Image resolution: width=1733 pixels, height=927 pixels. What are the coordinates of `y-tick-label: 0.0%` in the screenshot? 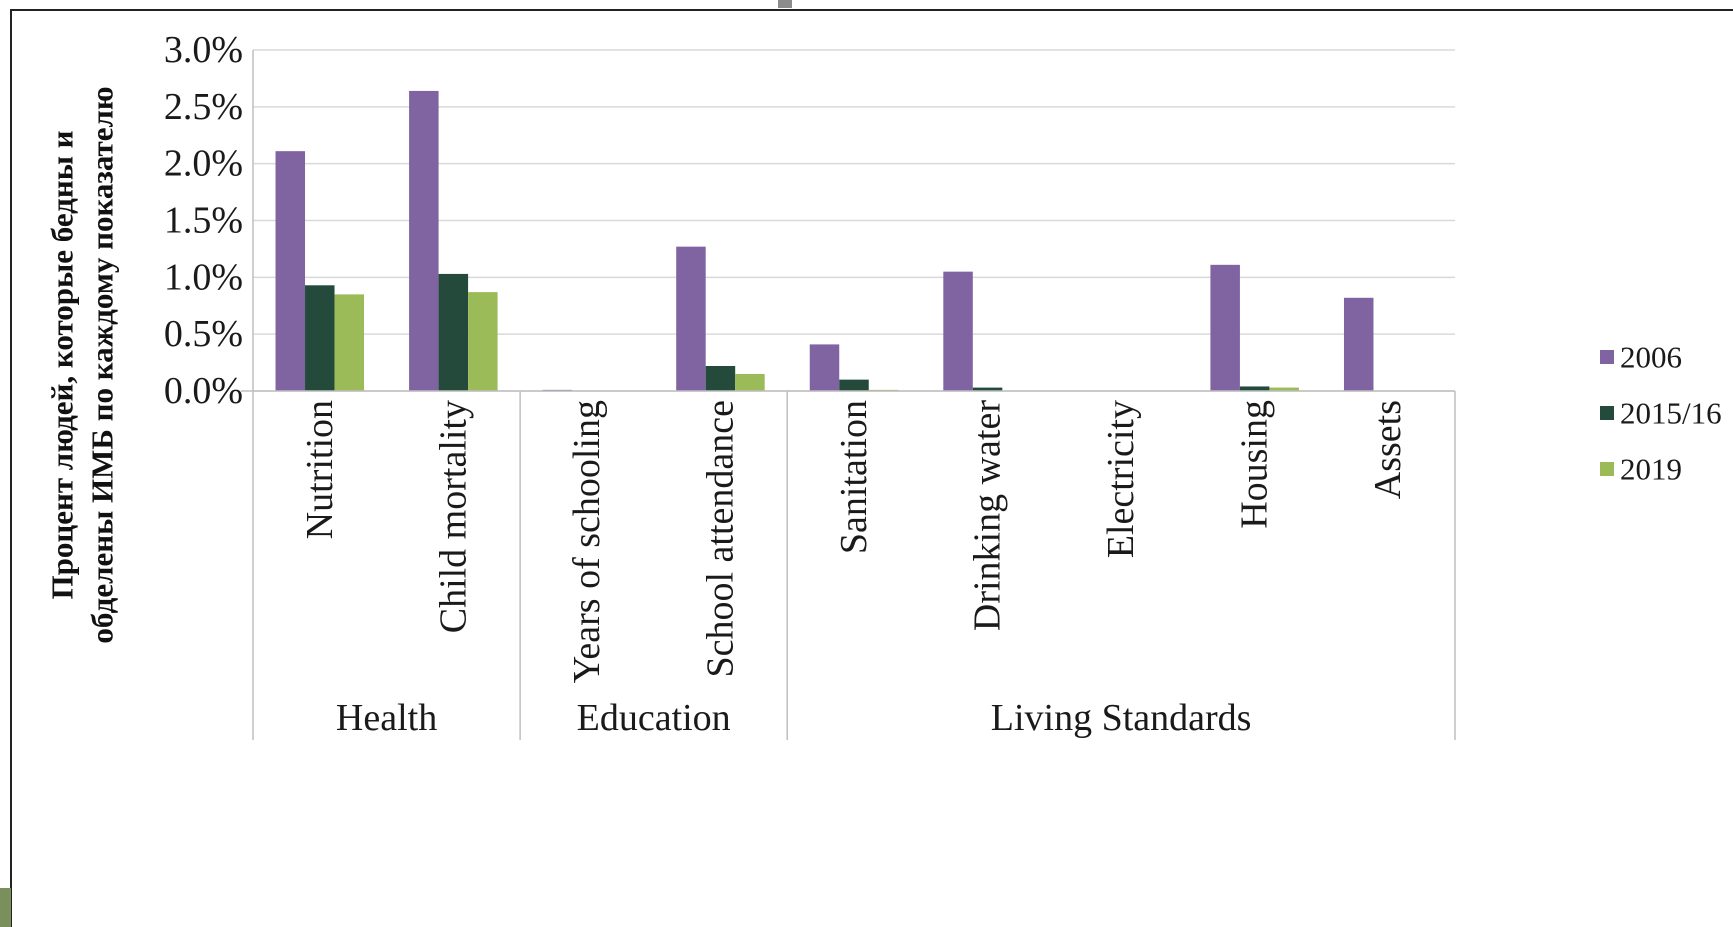 It's located at (203, 391).